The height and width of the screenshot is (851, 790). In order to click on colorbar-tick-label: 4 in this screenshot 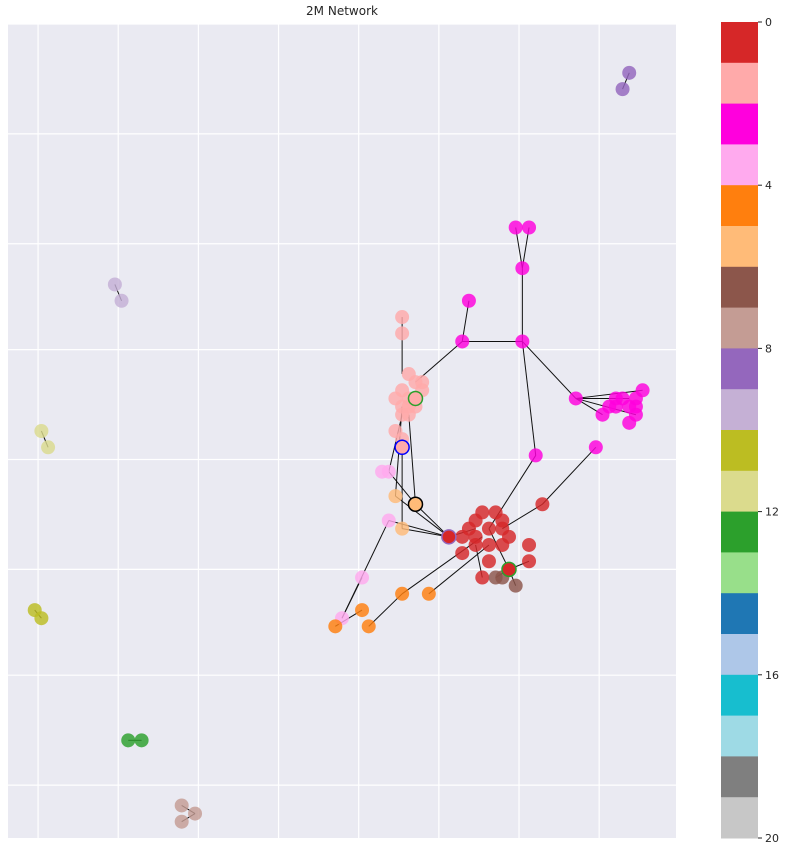, I will do `click(768, 185)`.